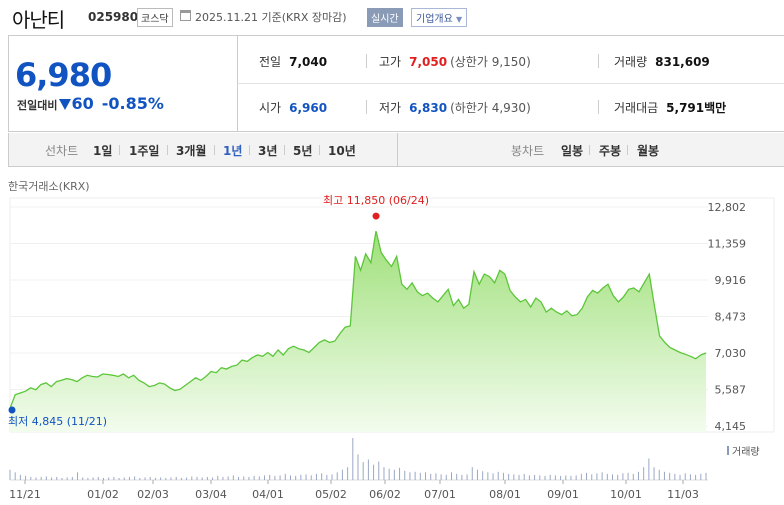 Image resolution: width=784 pixels, height=505 pixels. Describe the element at coordinates (469, 108) in the screenshot. I see `lower-limit-label: (하한가` at that location.